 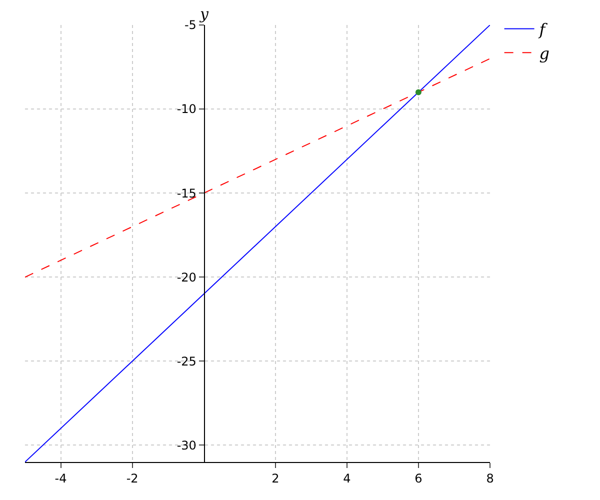 What do you see at coordinates (186, 109) in the screenshot?
I see `y-tick-label: -10` at bounding box center [186, 109].